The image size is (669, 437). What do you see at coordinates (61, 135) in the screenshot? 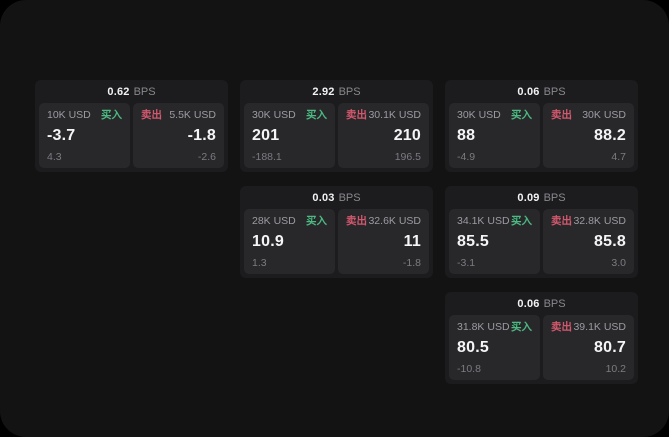
I see `buy-price: -3.7` at bounding box center [61, 135].